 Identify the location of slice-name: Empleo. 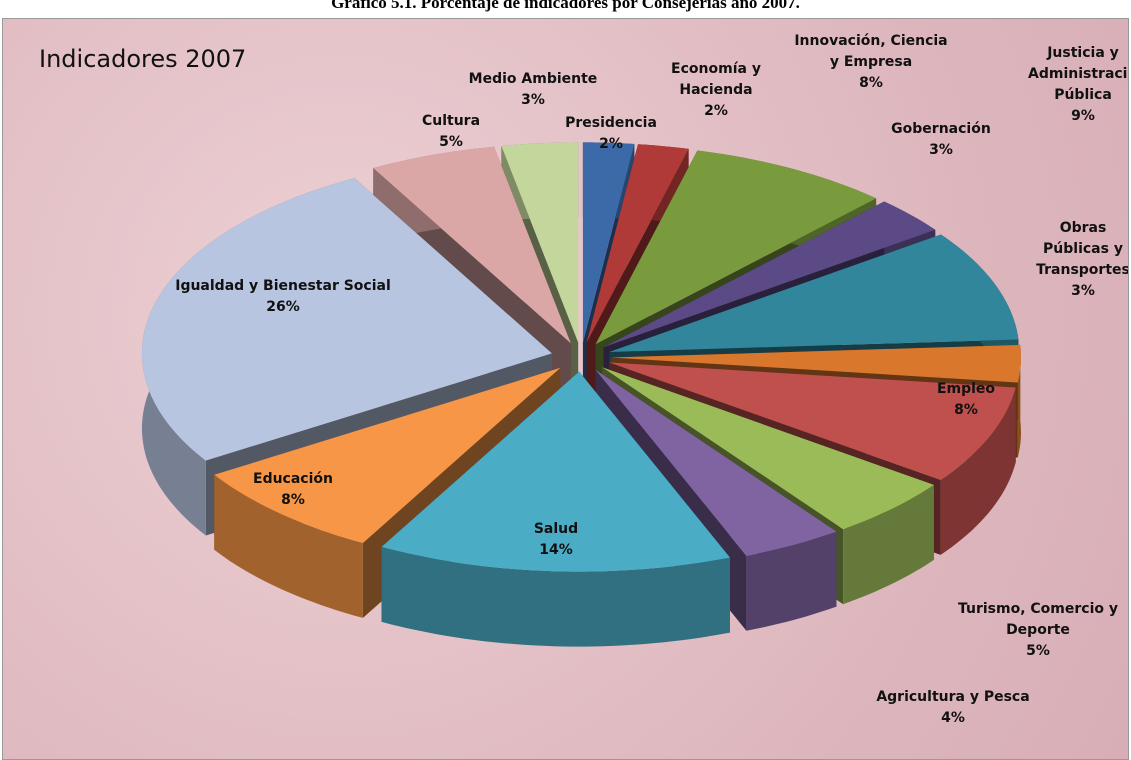
(966, 389).